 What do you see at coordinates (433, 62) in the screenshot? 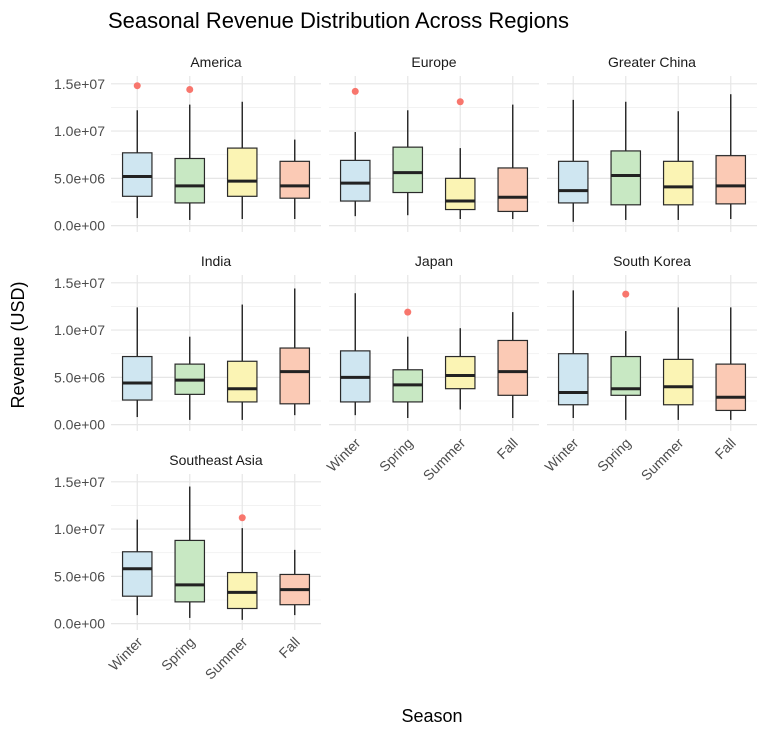
I see `panel-title: Europe` at bounding box center [433, 62].